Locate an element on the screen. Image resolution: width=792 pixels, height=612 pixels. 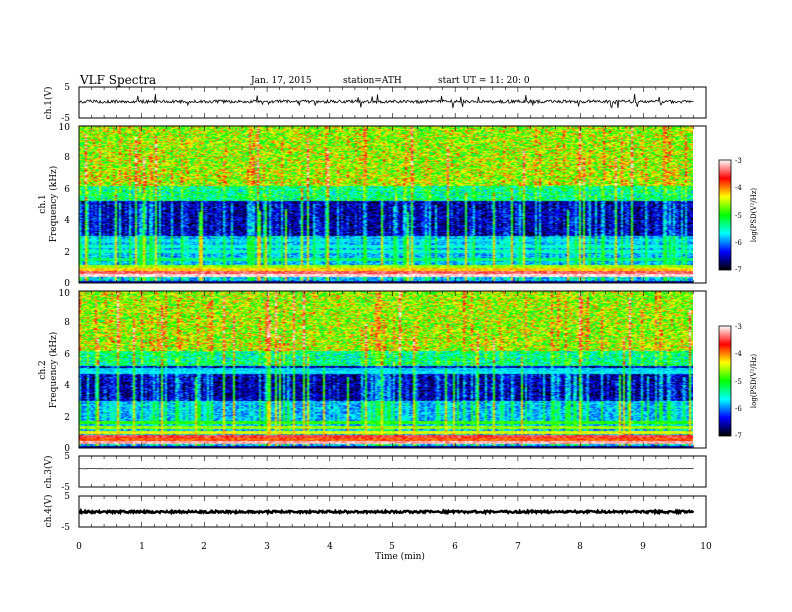
ch2-freq-tick-4: 4 is located at coordinates (67, 386).